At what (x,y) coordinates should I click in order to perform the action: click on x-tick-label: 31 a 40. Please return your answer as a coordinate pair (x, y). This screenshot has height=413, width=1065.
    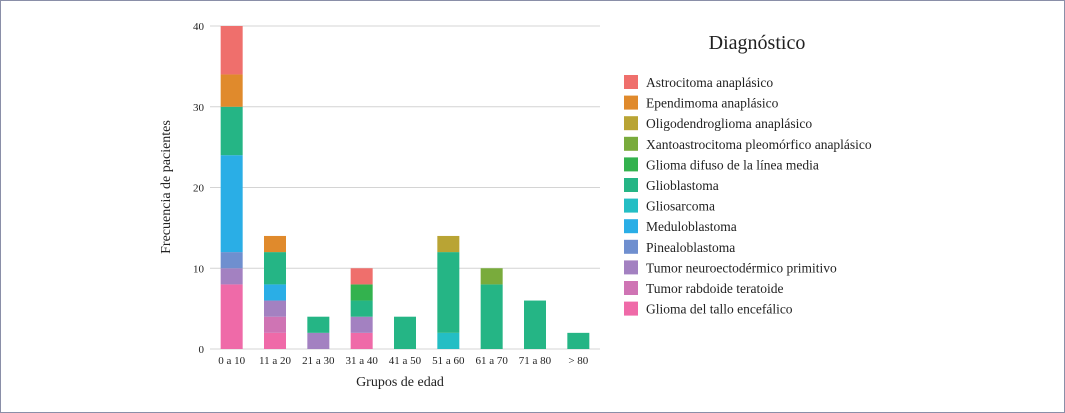
    Looking at the image, I should click on (361, 361).